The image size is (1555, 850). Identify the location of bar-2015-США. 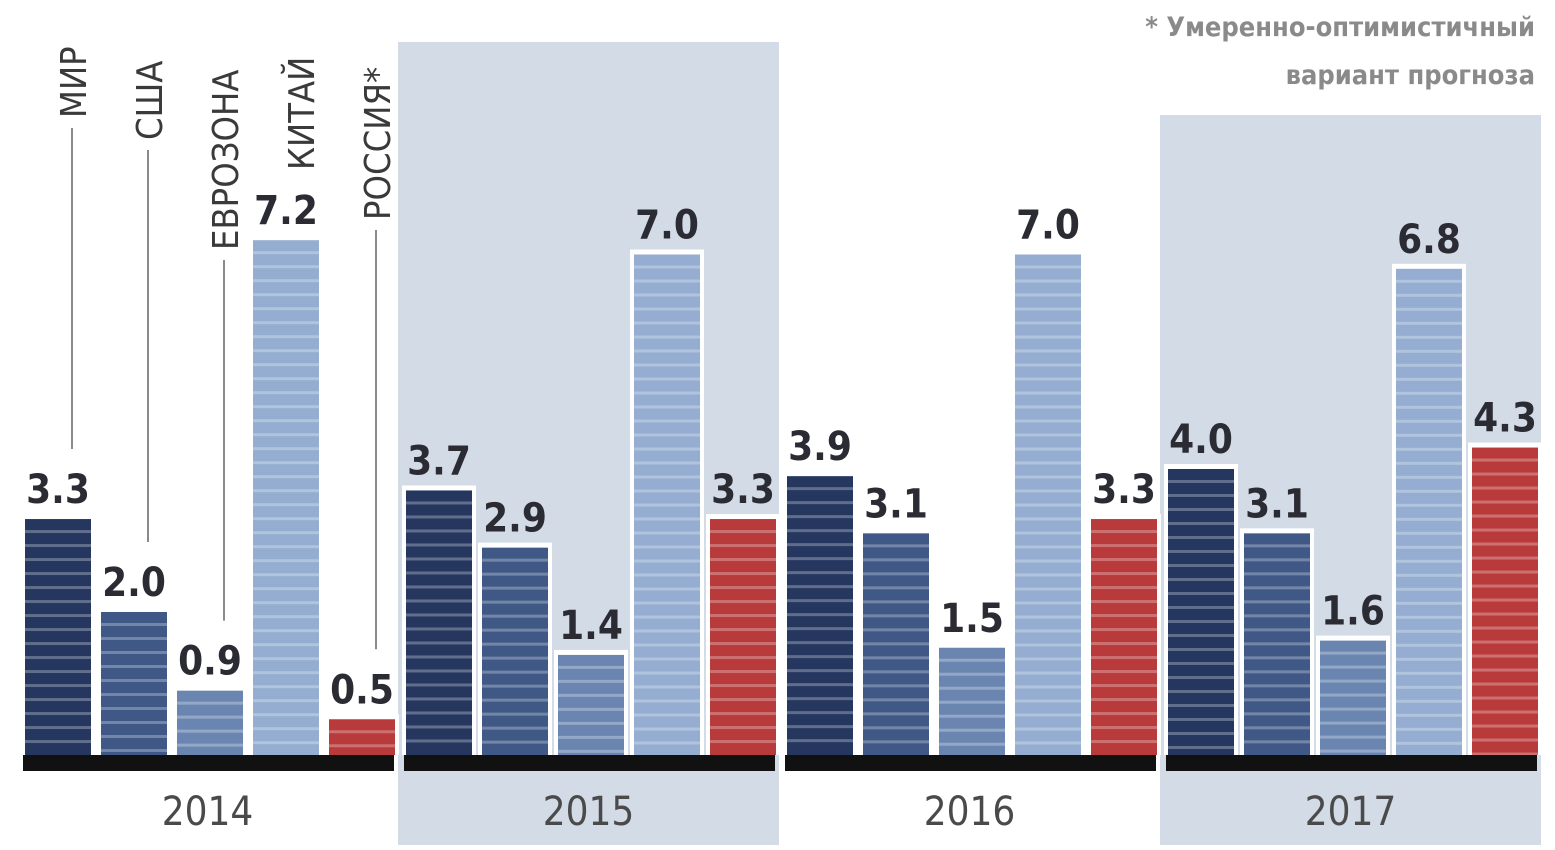
(515, 648).